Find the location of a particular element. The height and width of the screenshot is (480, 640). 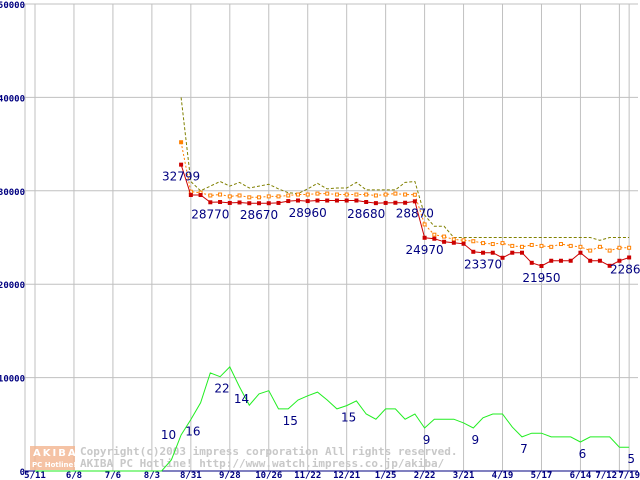

price-data-label: 28670 is located at coordinates (259, 215).